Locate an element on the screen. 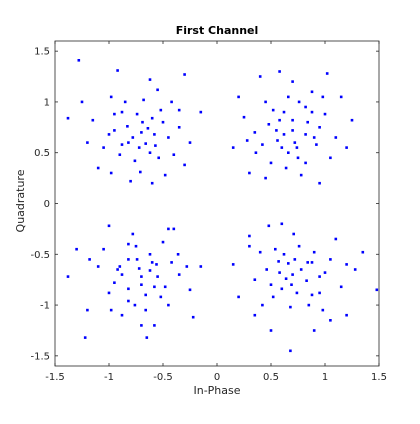 The width and height of the screenshot is (420, 424). x-tick-label: 0 is located at coordinates (217, 377).